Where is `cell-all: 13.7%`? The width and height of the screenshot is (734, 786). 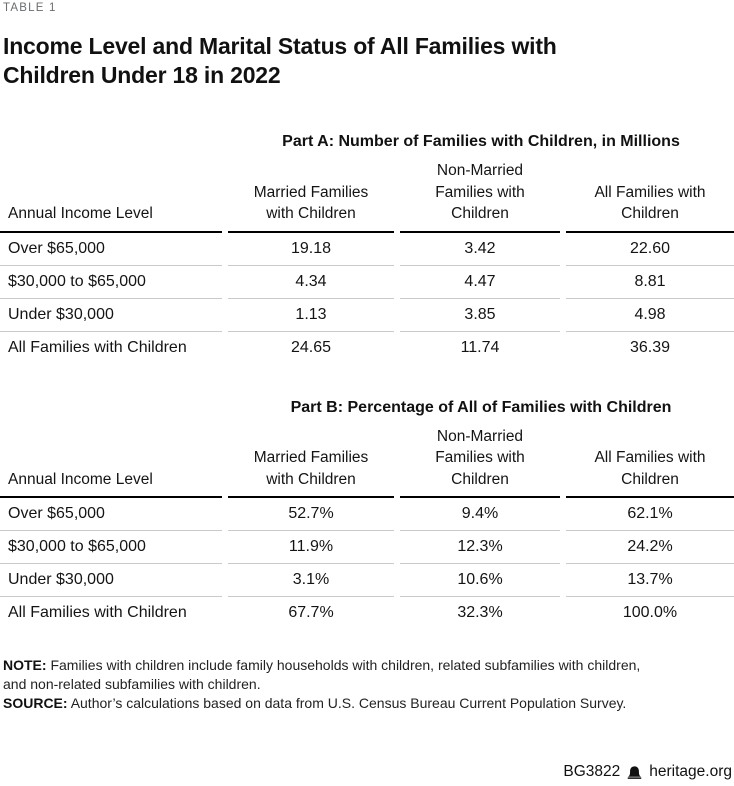 cell-all: 13.7% is located at coordinates (650, 580).